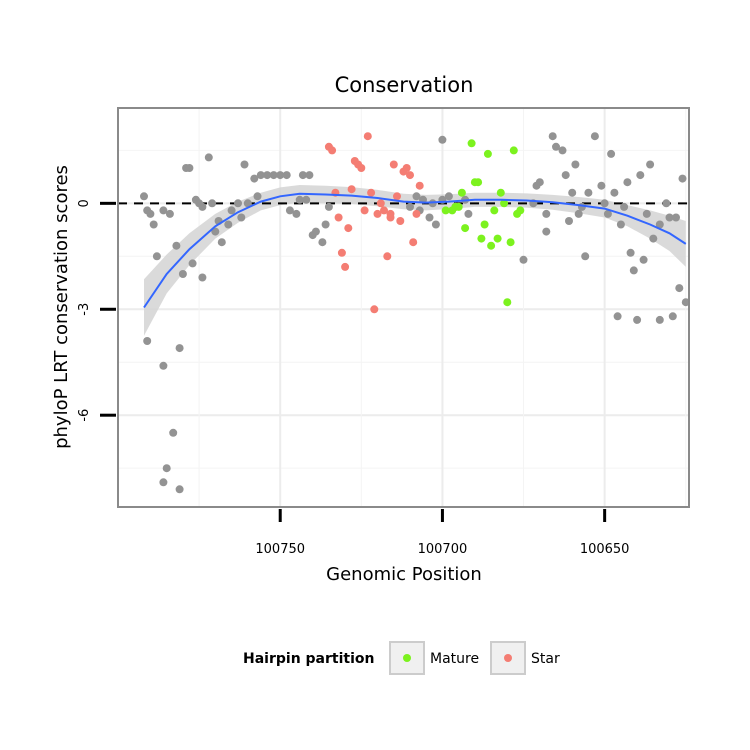 The height and width of the screenshot is (750, 750). What do you see at coordinates (84, 309) in the screenshot?
I see `y-tick-label: -3` at bounding box center [84, 309].